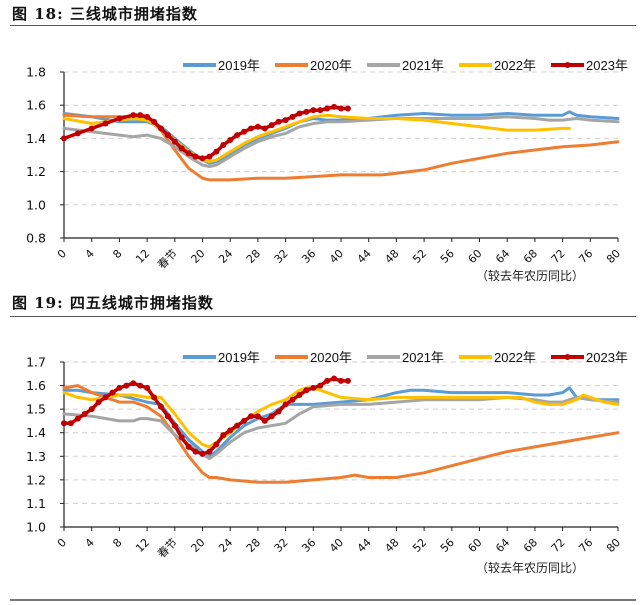  What do you see at coordinates (225, 545) in the screenshot?
I see `x-tick-label: 24` at bounding box center [225, 545].